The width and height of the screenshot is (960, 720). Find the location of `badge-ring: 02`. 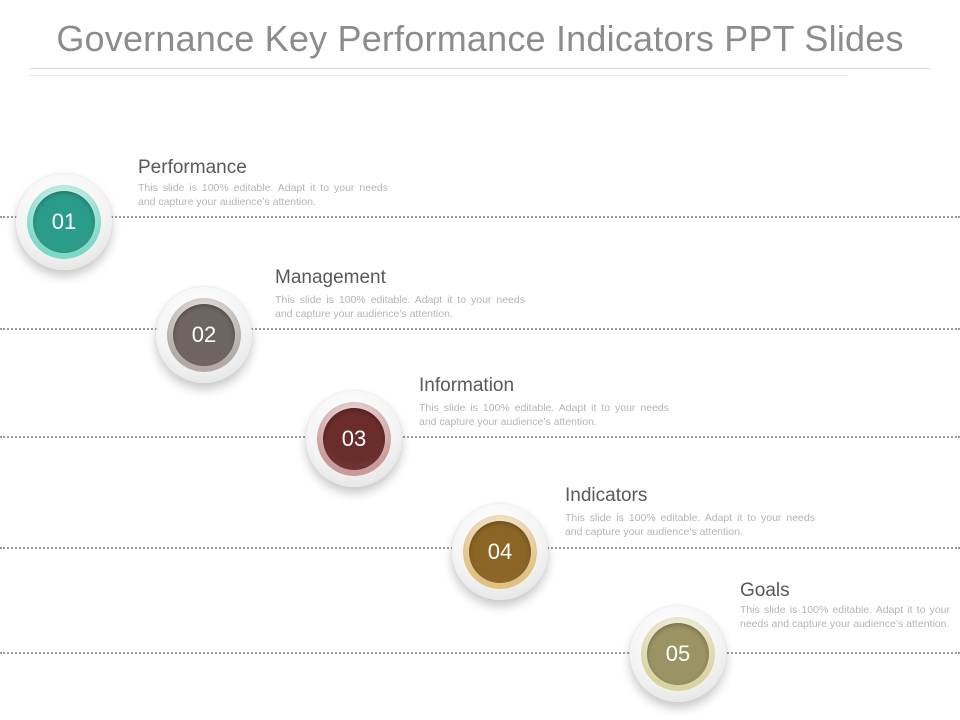

badge-ring: 02 is located at coordinates (204, 335).